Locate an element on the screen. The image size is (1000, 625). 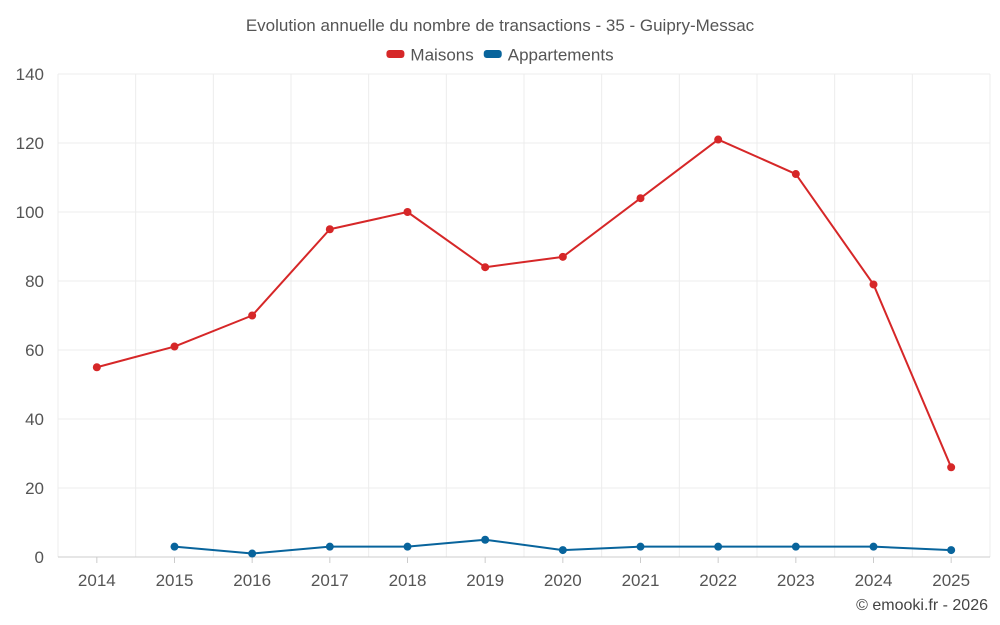
x-tick-label: 2014 is located at coordinates (97, 580).